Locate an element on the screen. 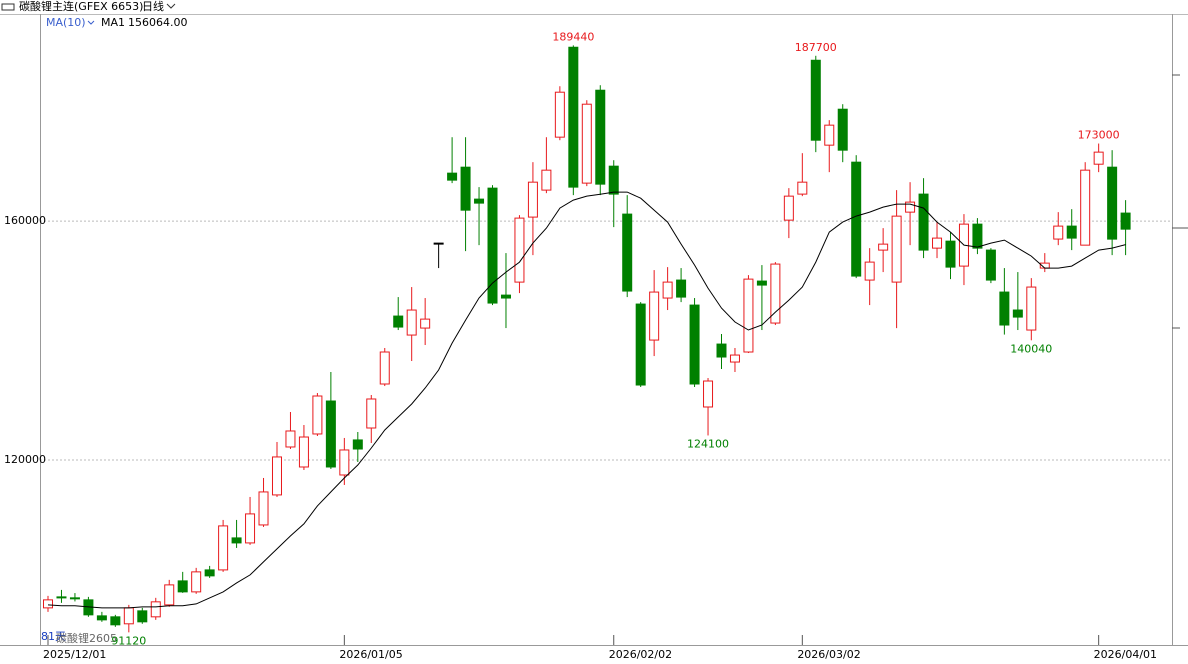 The height and width of the screenshot is (664, 1188). indicator-dropdown is located at coordinates (91, 22).